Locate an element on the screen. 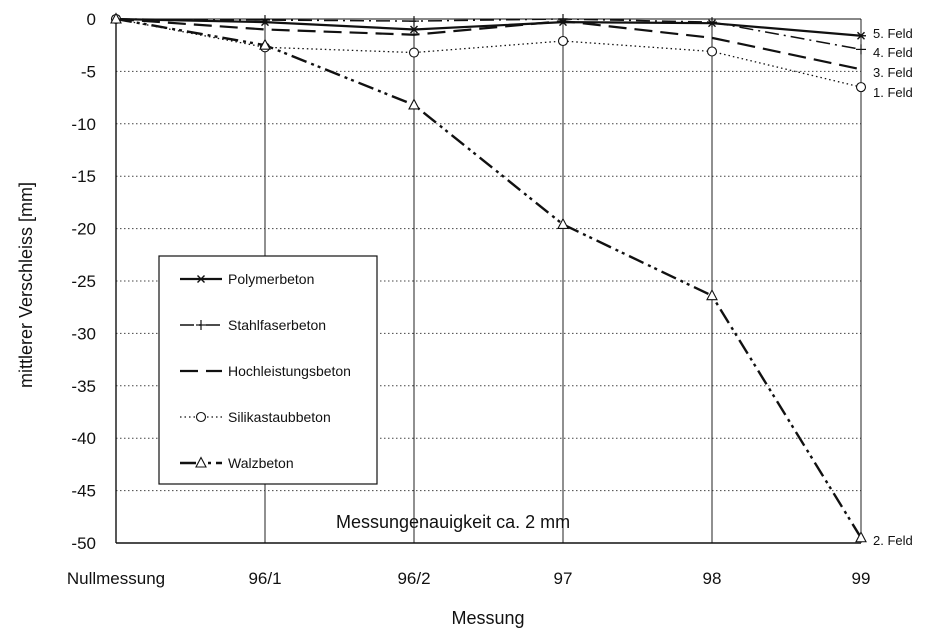  measurement-accuracy-note: Messungenauigkeit ca. 2 mm is located at coordinates (453, 522).